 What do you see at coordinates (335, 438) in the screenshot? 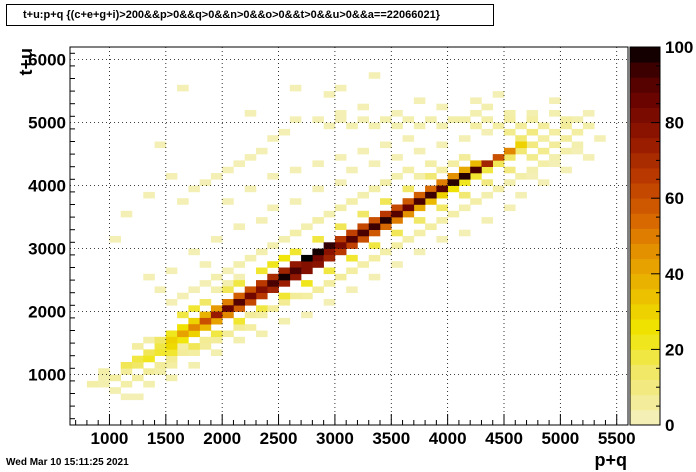
I see `x-tick-label: 3000` at bounding box center [335, 438].